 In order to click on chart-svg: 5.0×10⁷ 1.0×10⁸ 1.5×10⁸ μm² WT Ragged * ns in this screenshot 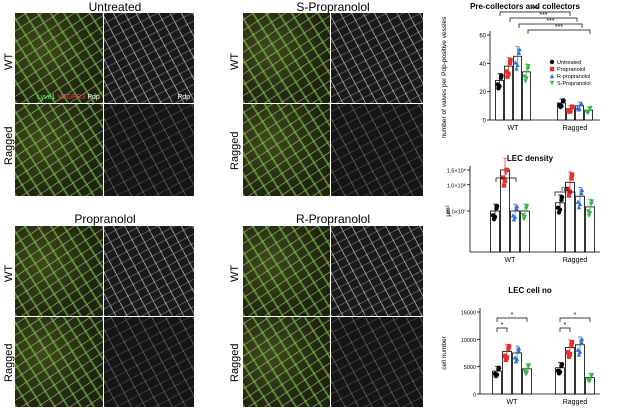, I will do `click(522, 210)`.